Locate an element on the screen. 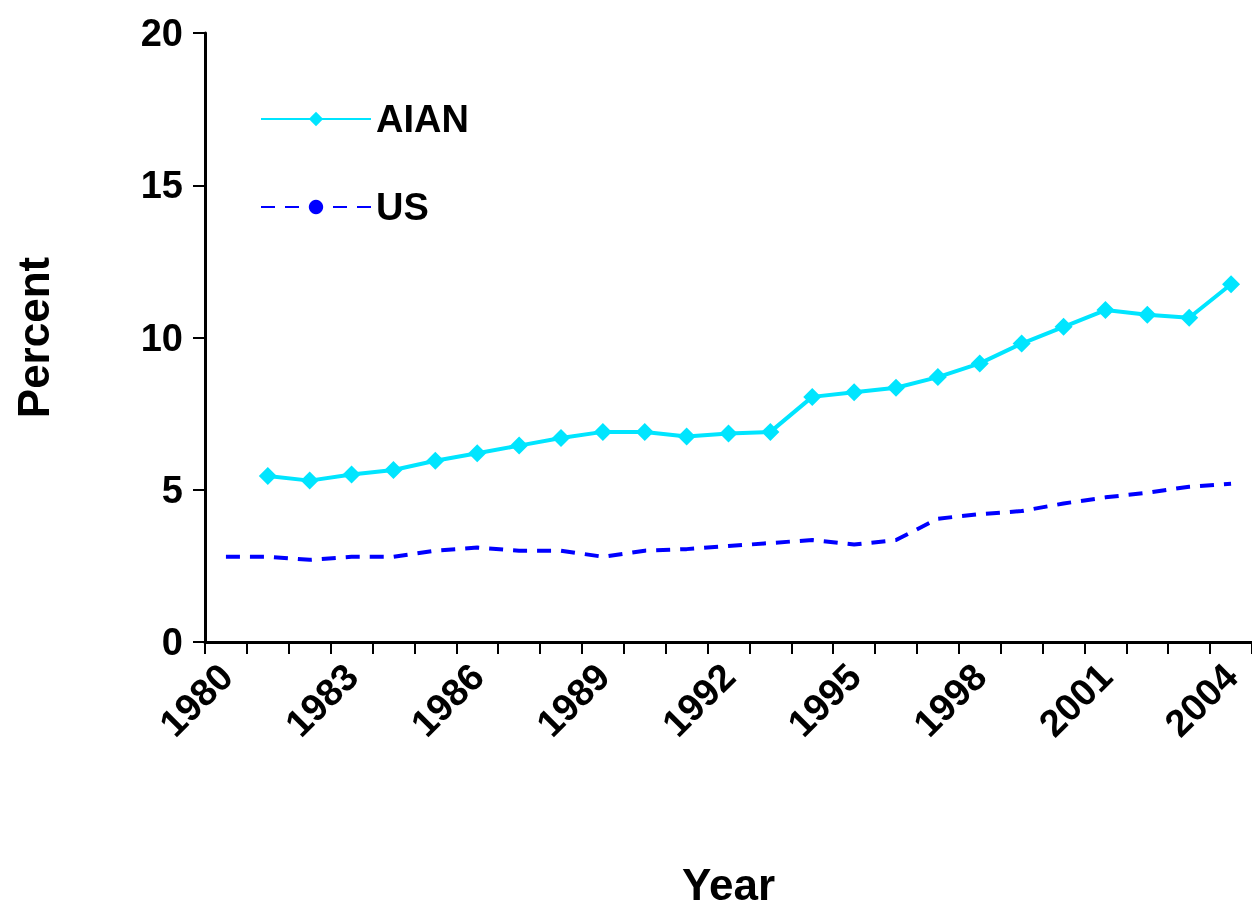 This screenshot has width=1252, height=911. y-tick-label: 0 is located at coordinates (172, 642).